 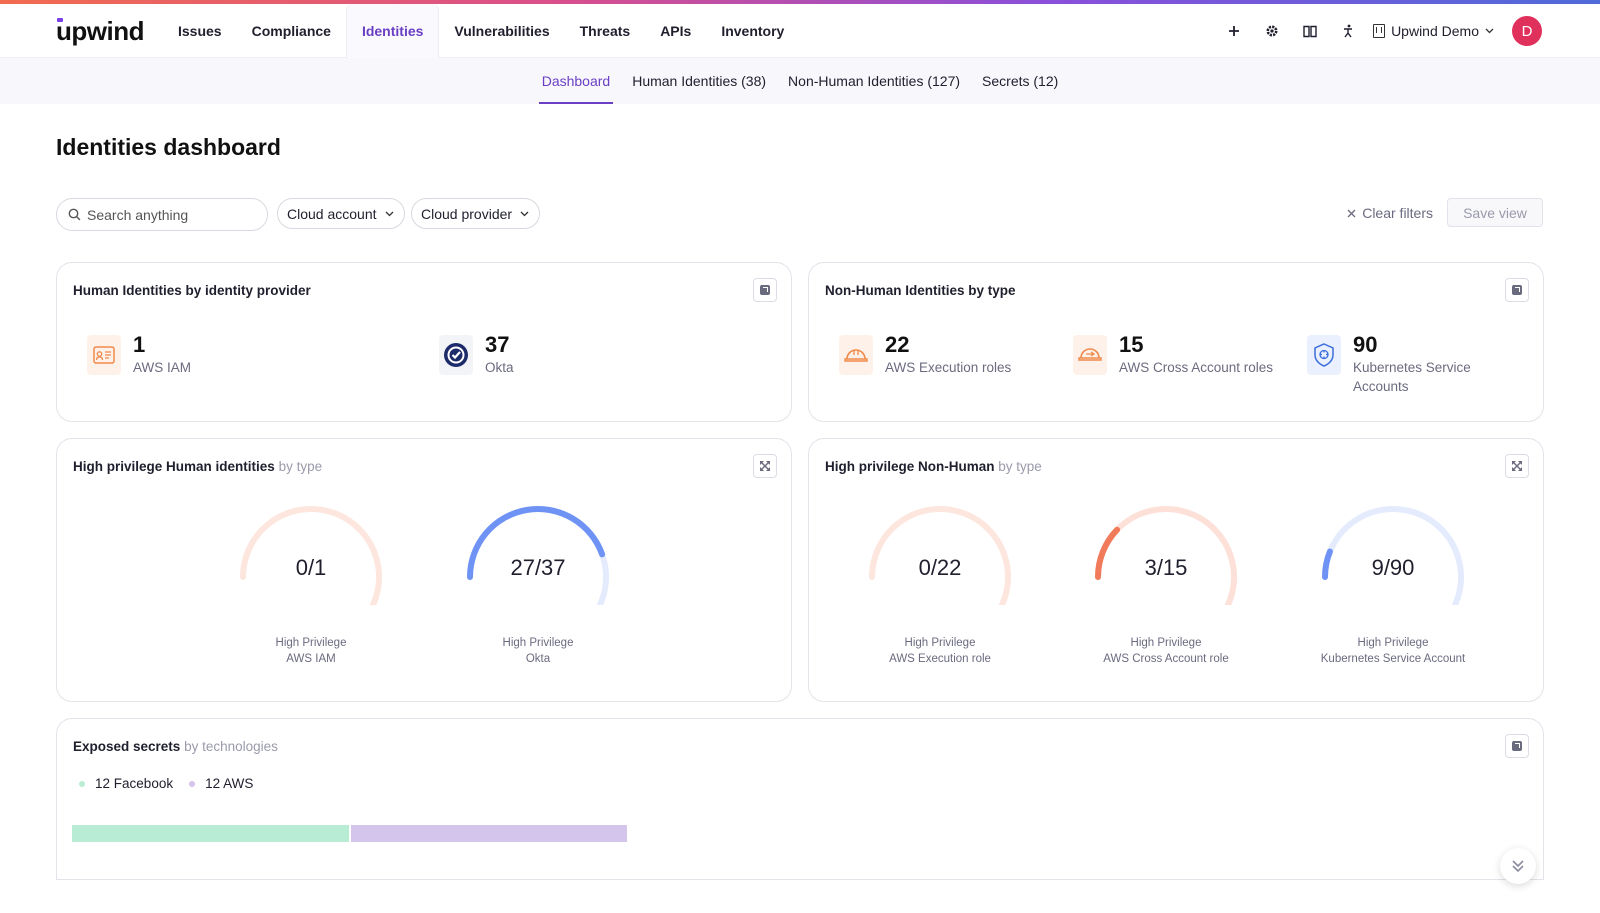 What do you see at coordinates (162, 367) in the screenshot?
I see `stat-label: AWS IAM` at bounding box center [162, 367].